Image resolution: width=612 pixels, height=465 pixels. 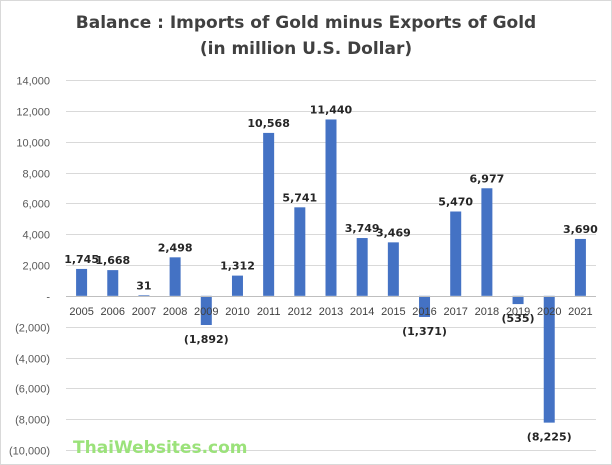 What do you see at coordinates (393, 232) in the screenshot?
I see `data-label: 3,469` at bounding box center [393, 232].